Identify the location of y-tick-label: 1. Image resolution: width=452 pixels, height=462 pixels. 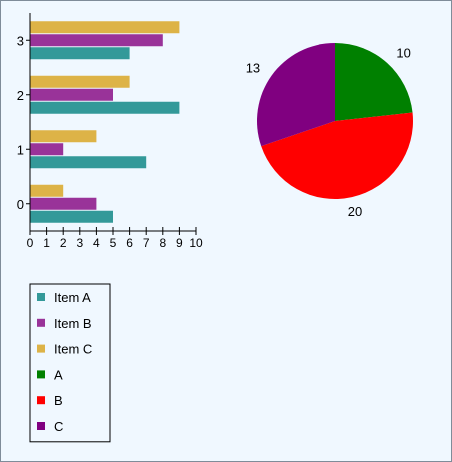
(20, 149).